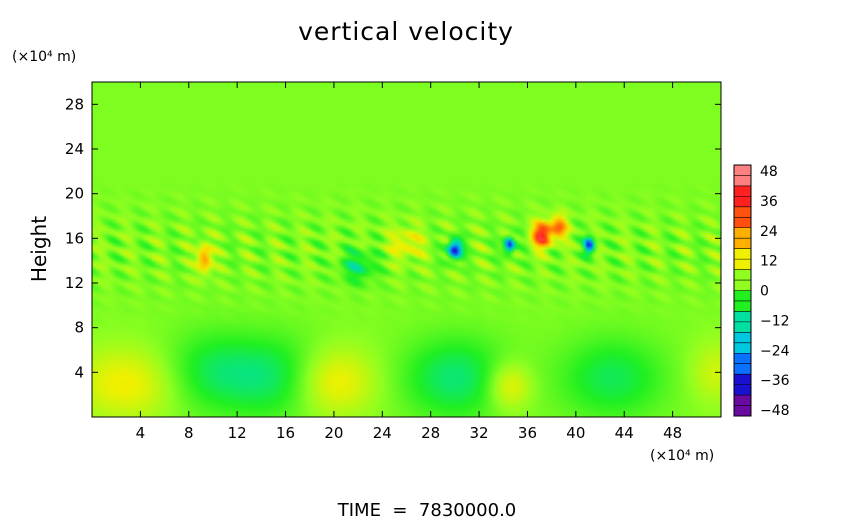 This screenshot has width=854, height=519. I want to click on y-tick-label: 20, so click(74, 194).